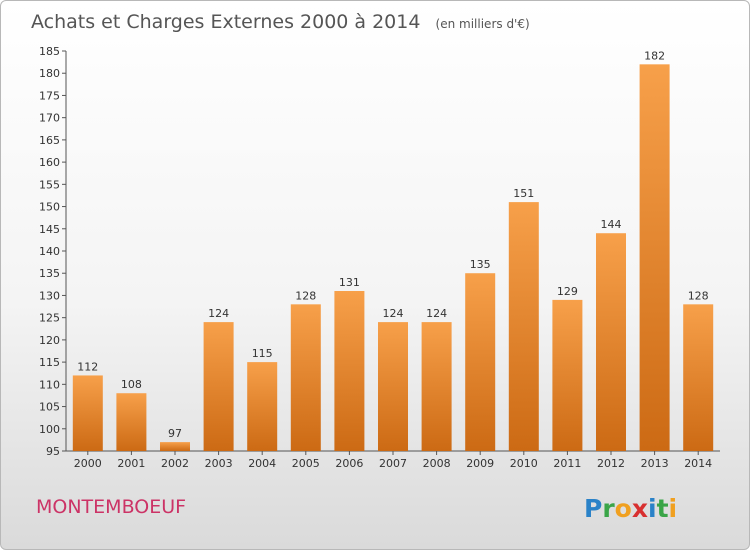 The image size is (750, 551). I want to click on y-tick-label: 160, so click(49, 162).